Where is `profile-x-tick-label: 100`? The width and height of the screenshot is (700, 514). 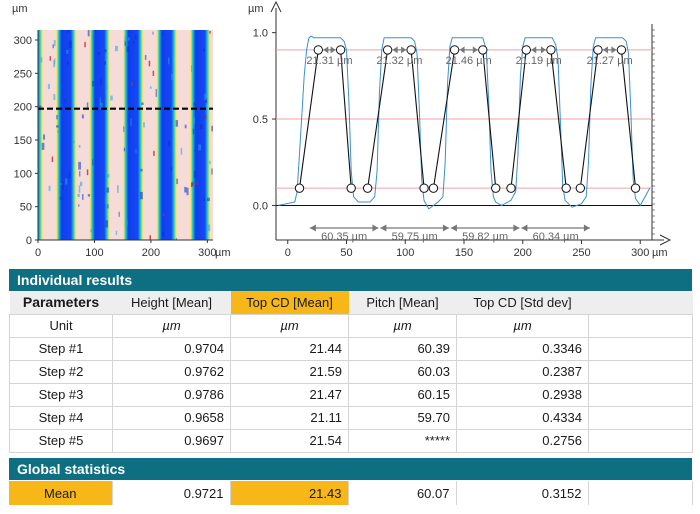 profile-x-tick-label: 100 is located at coordinates (405, 253).